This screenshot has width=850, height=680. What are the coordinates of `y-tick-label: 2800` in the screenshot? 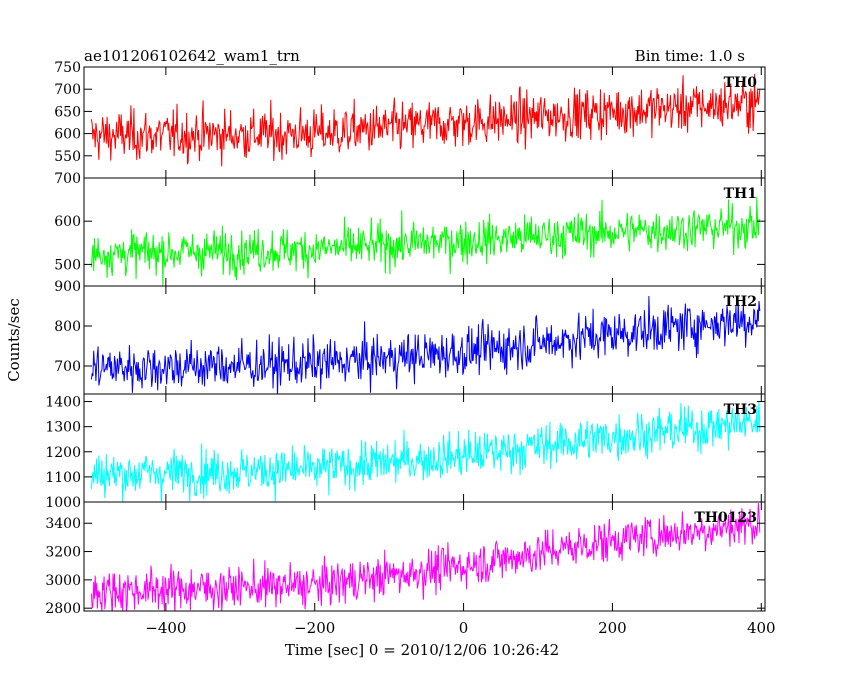 It's located at (63, 609).